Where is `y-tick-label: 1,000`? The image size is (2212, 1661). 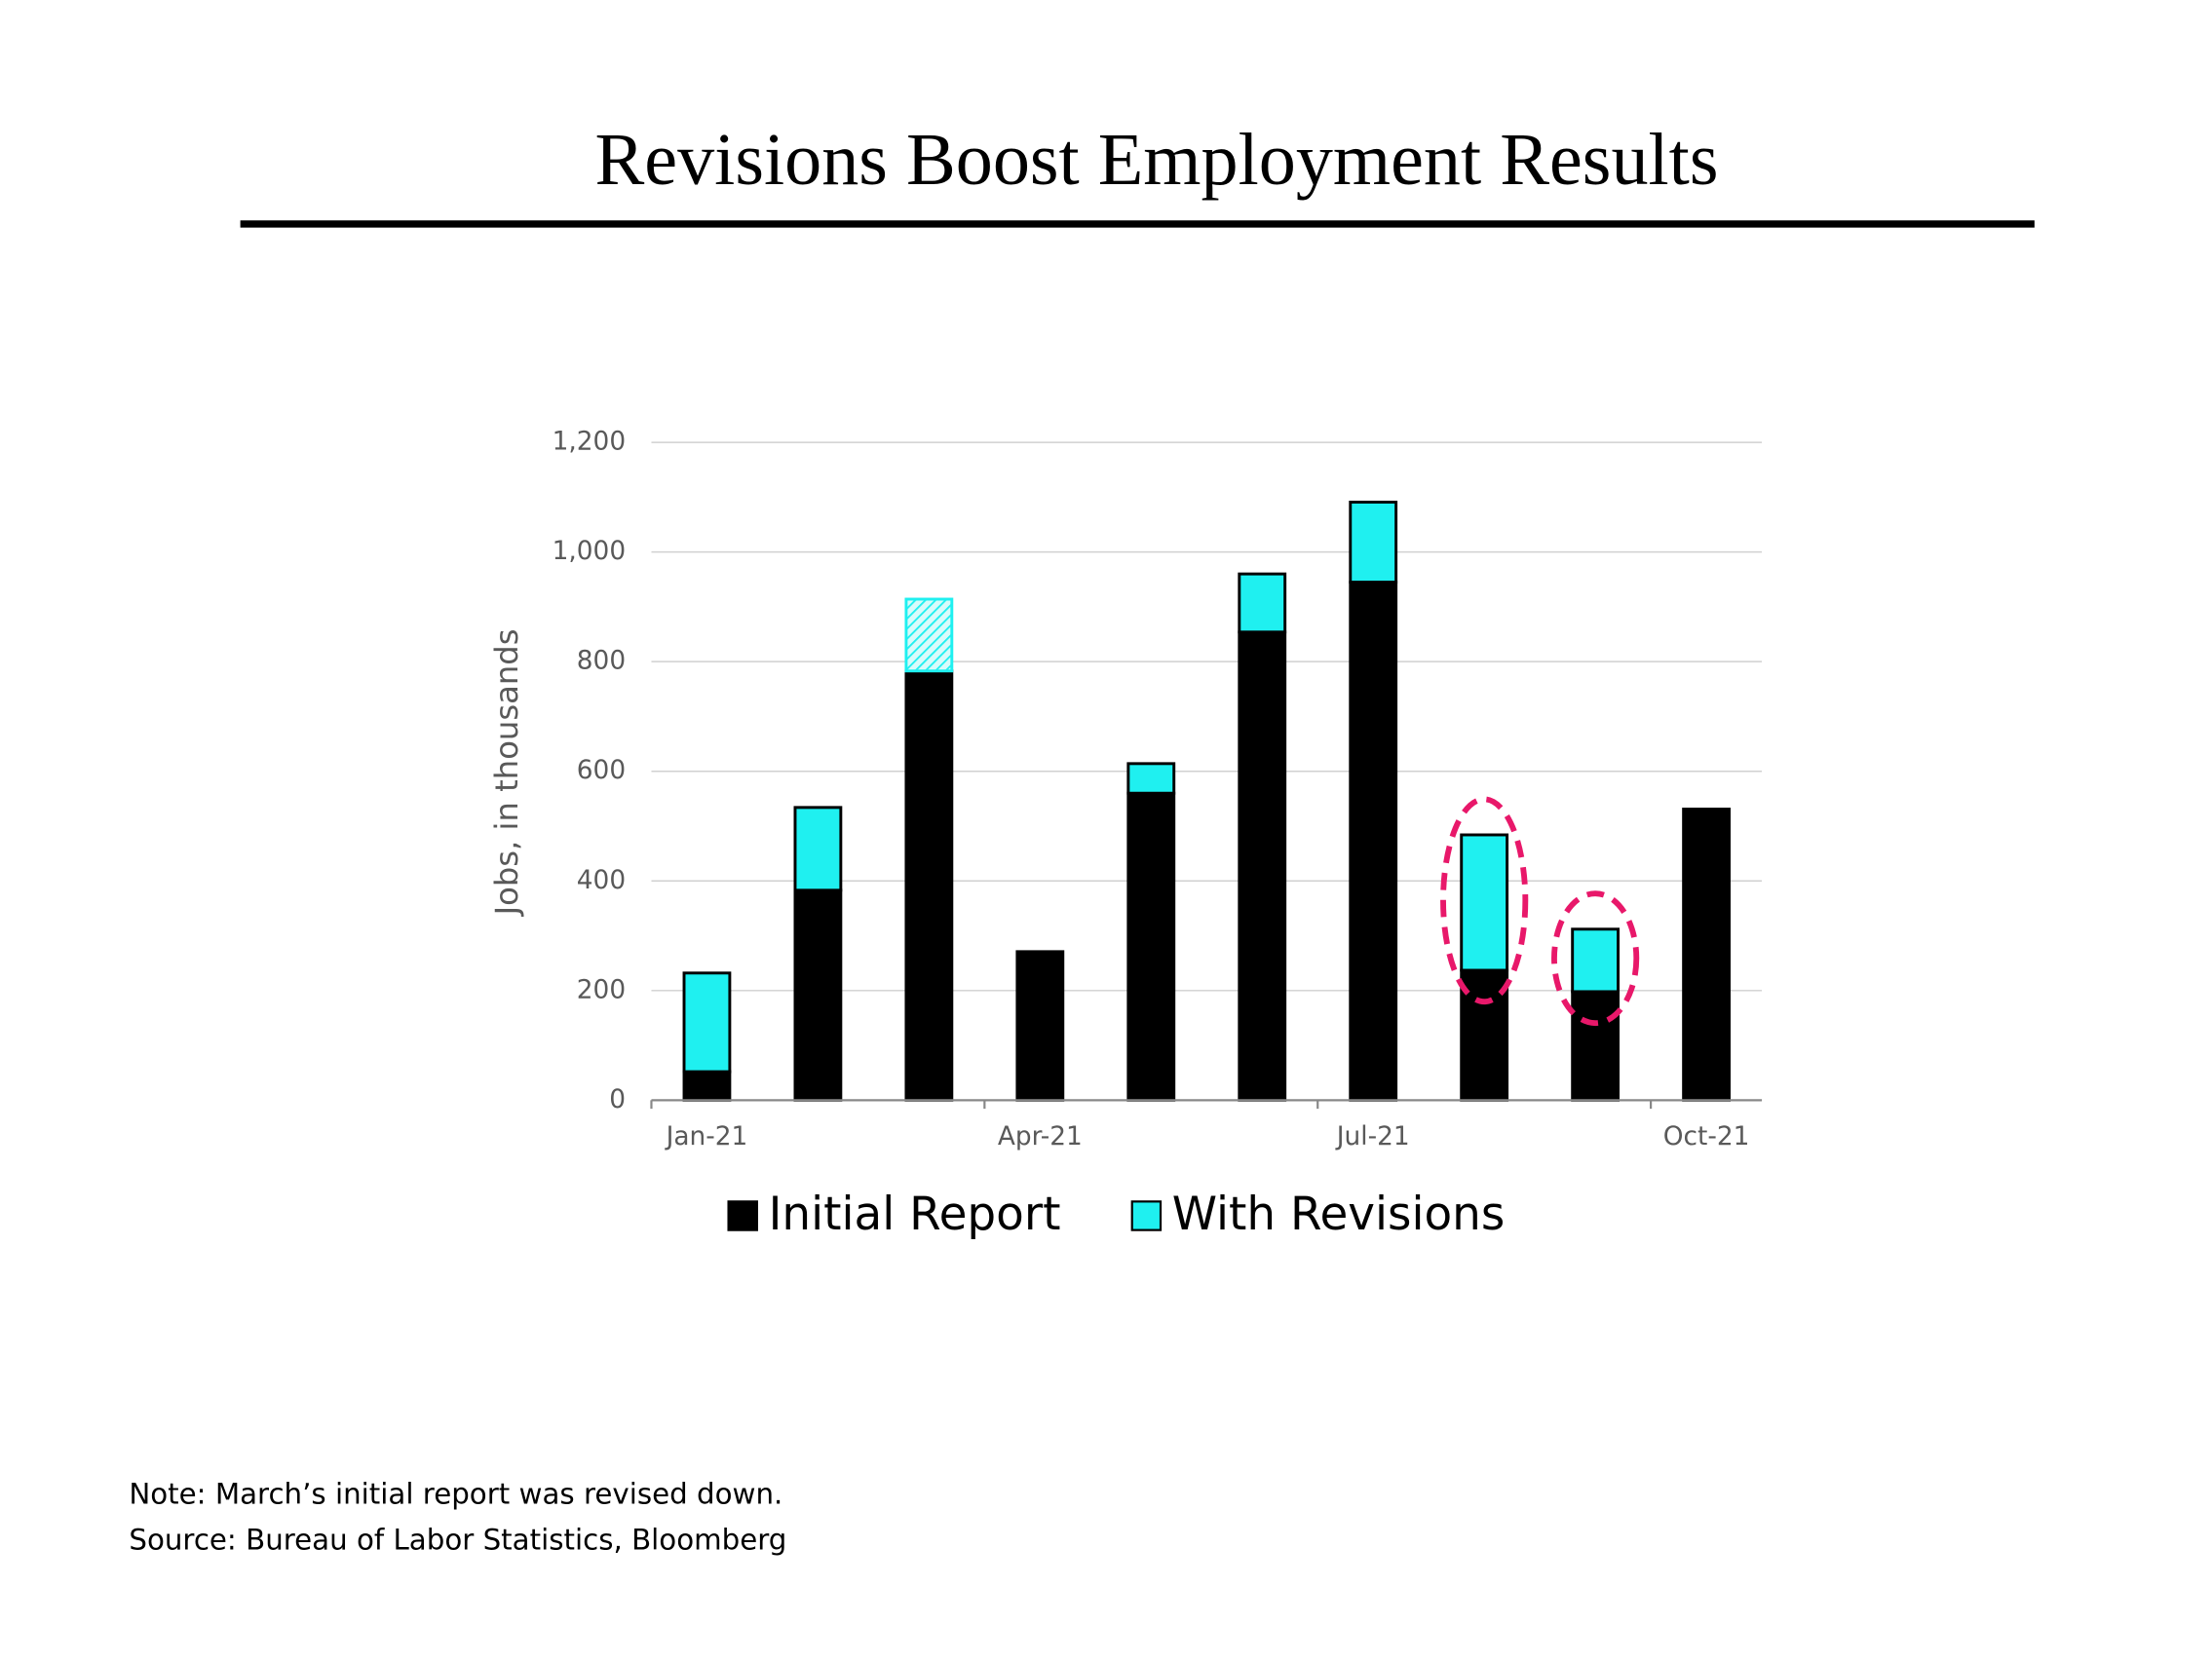 y-tick-label: 1,000 is located at coordinates (590, 551).